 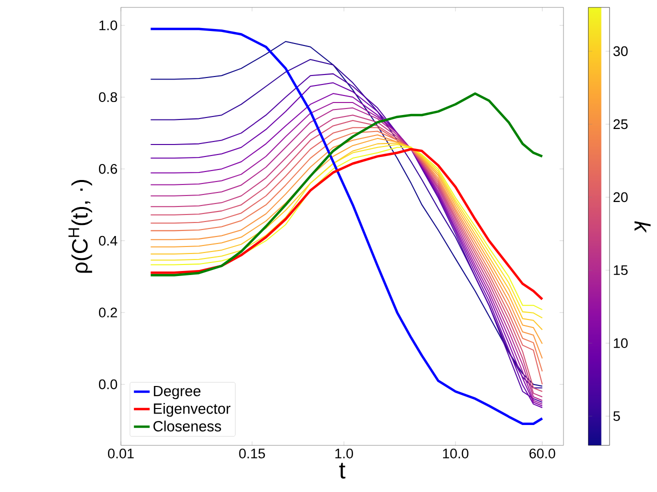 I want to click on color-bar-label: 25, so click(x=621, y=124).